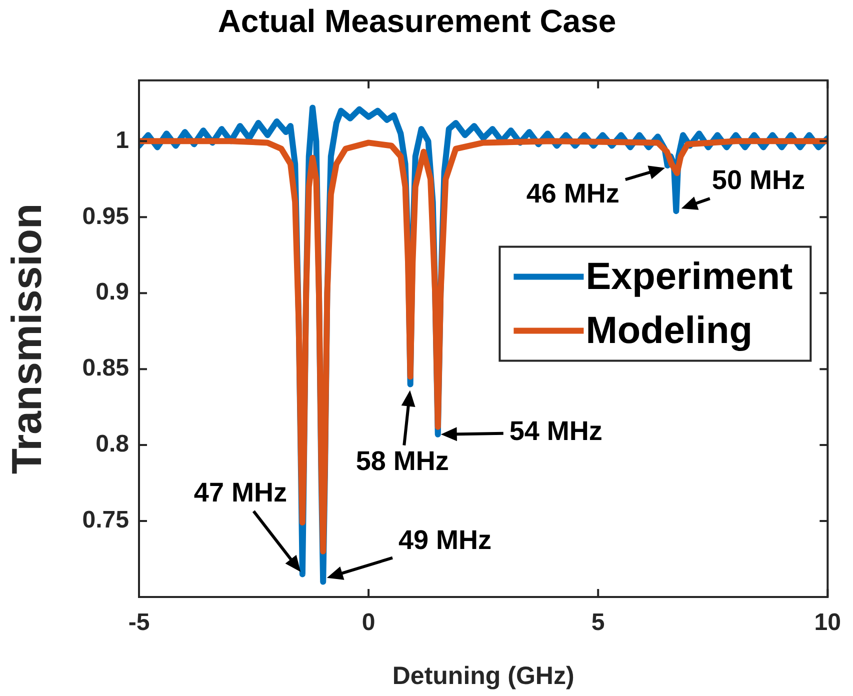  What do you see at coordinates (122, 140) in the screenshot?
I see `y-tick-label: 1` at bounding box center [122, 140].